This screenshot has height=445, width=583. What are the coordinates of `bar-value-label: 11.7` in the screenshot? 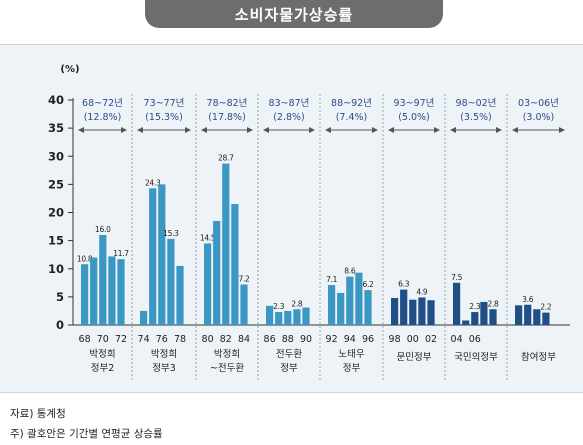 It's located at (121, 253).